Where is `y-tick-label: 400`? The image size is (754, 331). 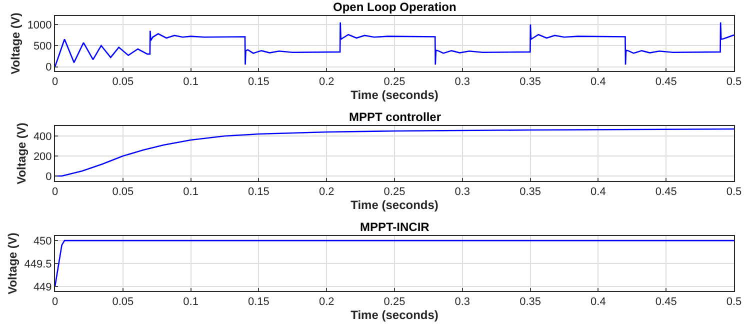 y-tick-label: 400 is located at coordinates (42, 136).